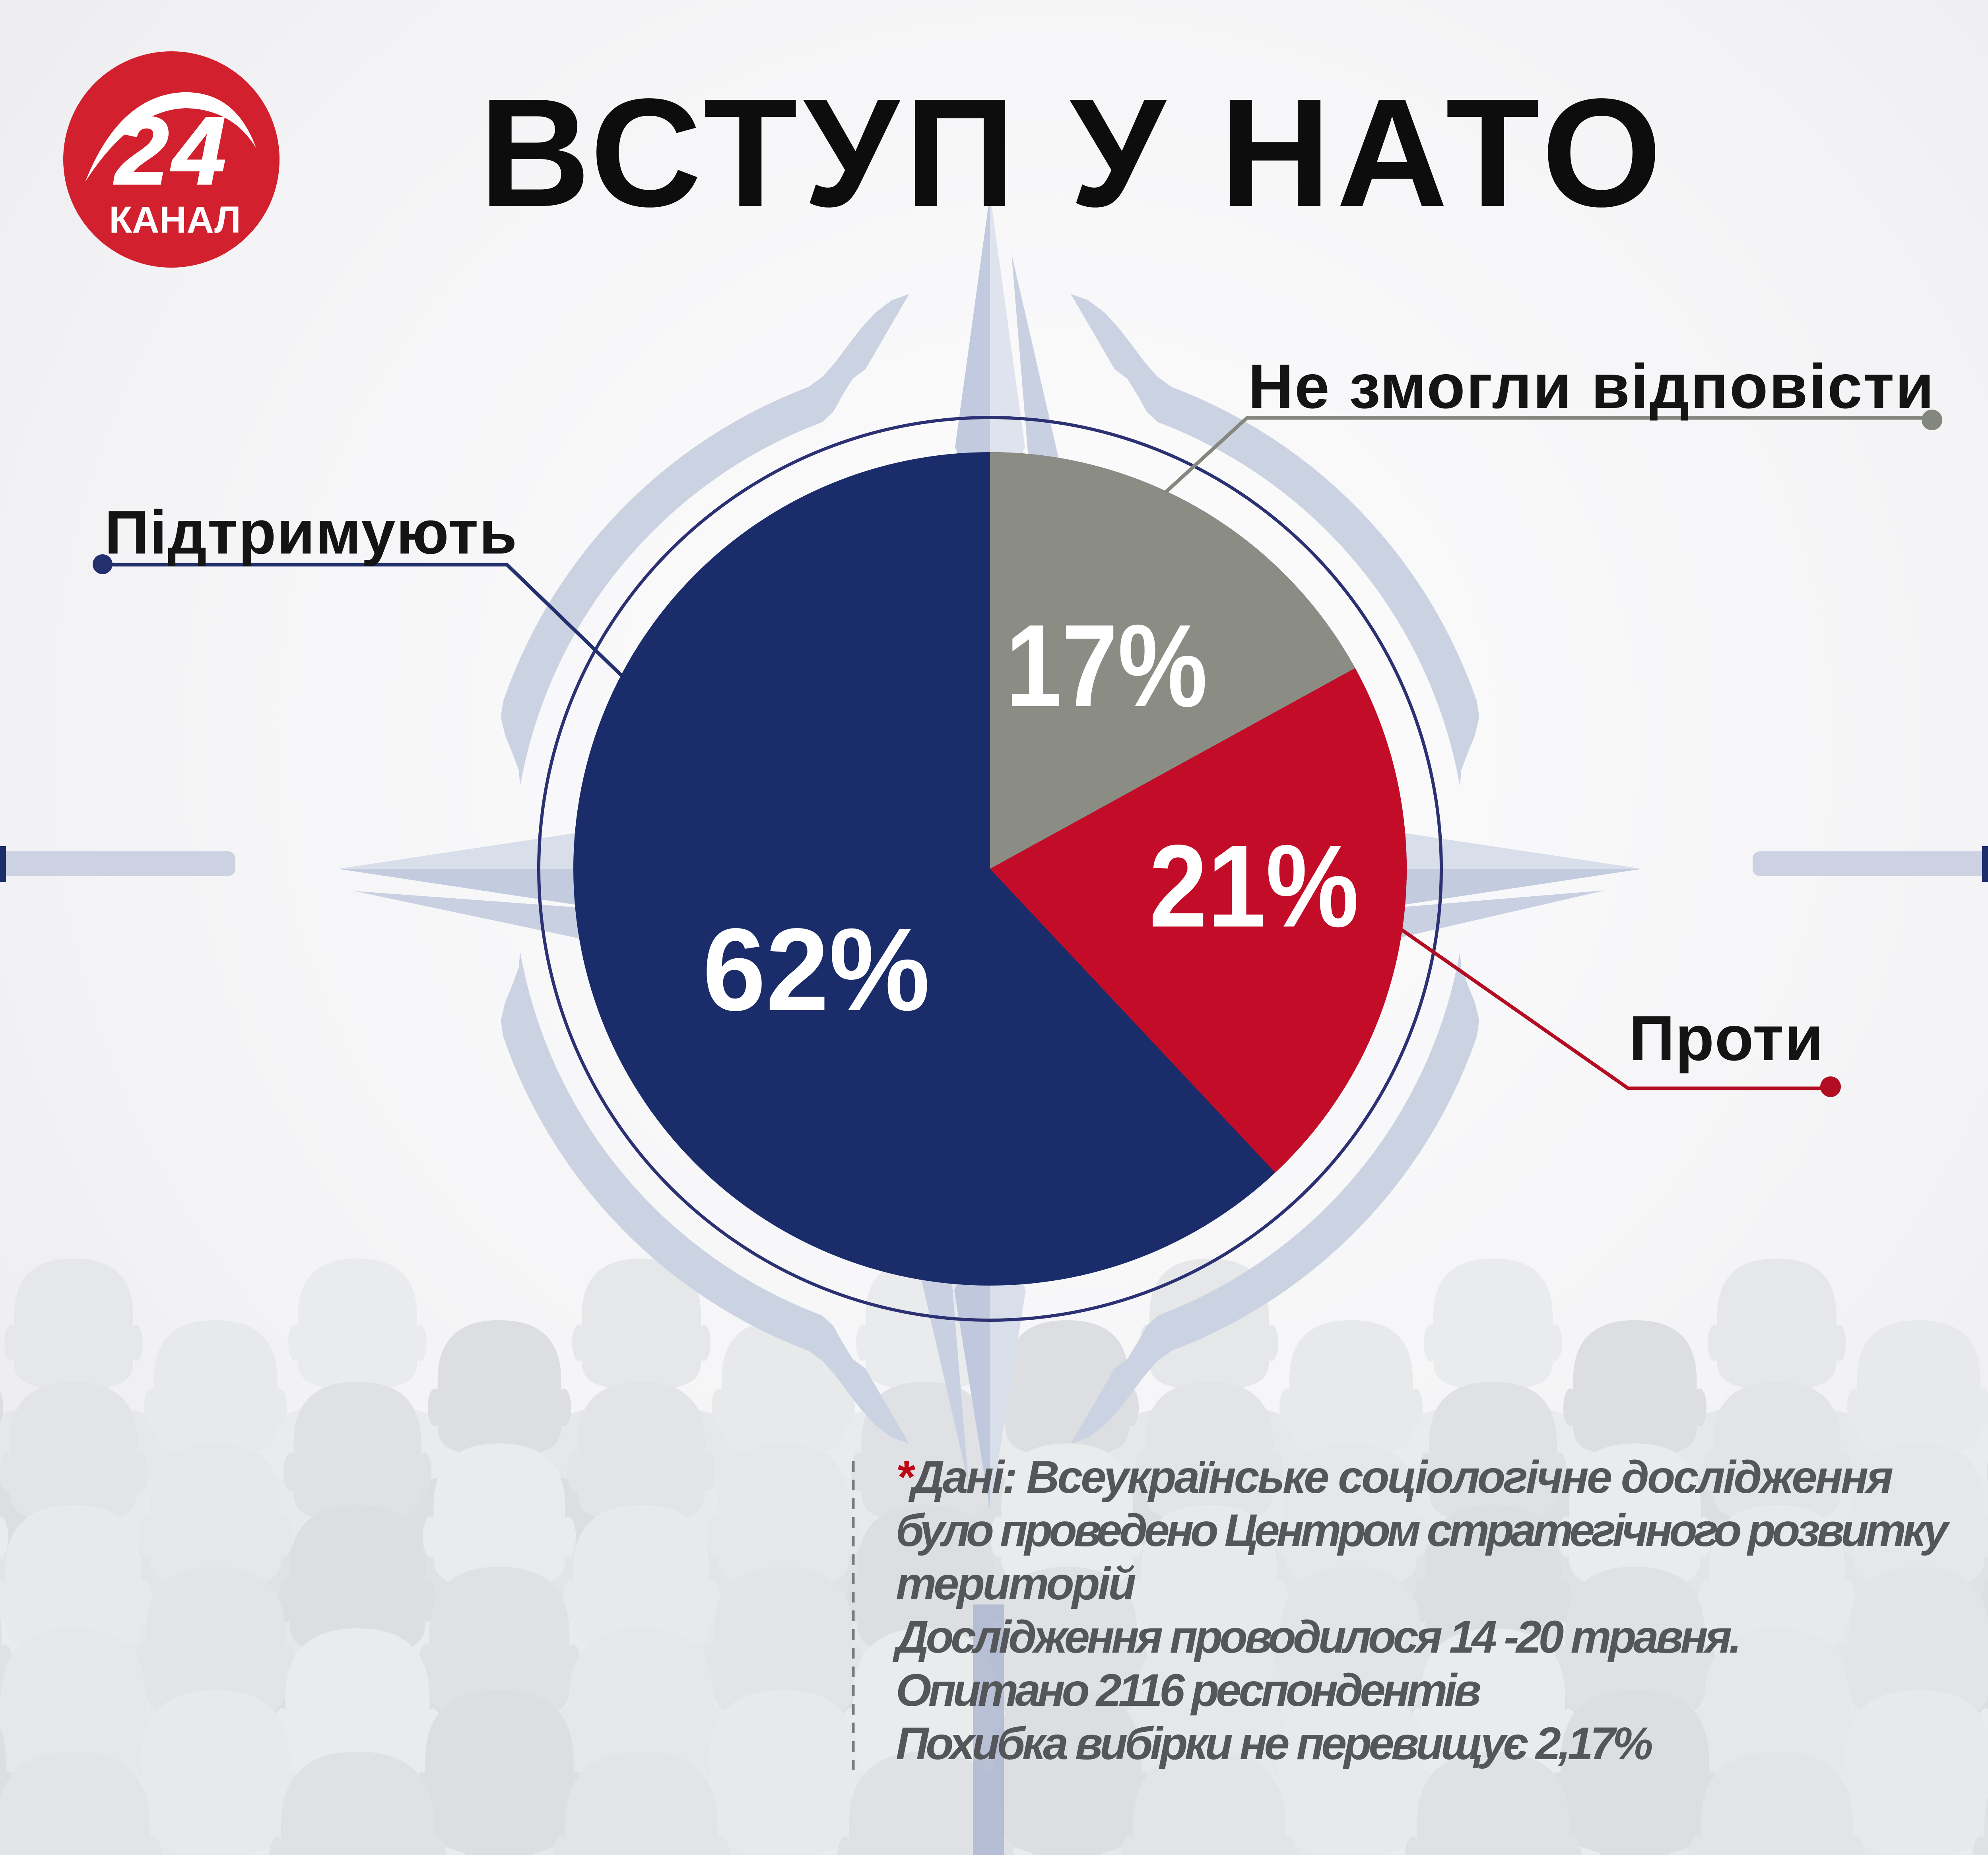  Describe the element at coordinates (1726, 1038) in the screenshot. I see `svg-text: Проти` at that location.